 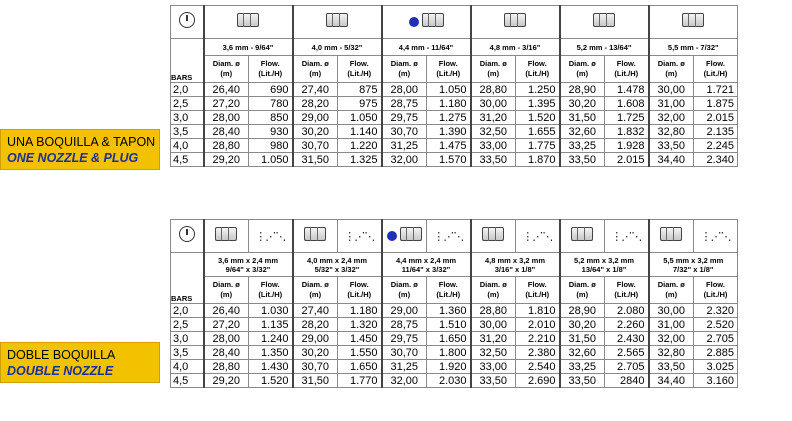 What do you see at coordinates (715, 89) in the screenshot?
I see `flow-cell: 1.721` at bounding box center [715, 89].